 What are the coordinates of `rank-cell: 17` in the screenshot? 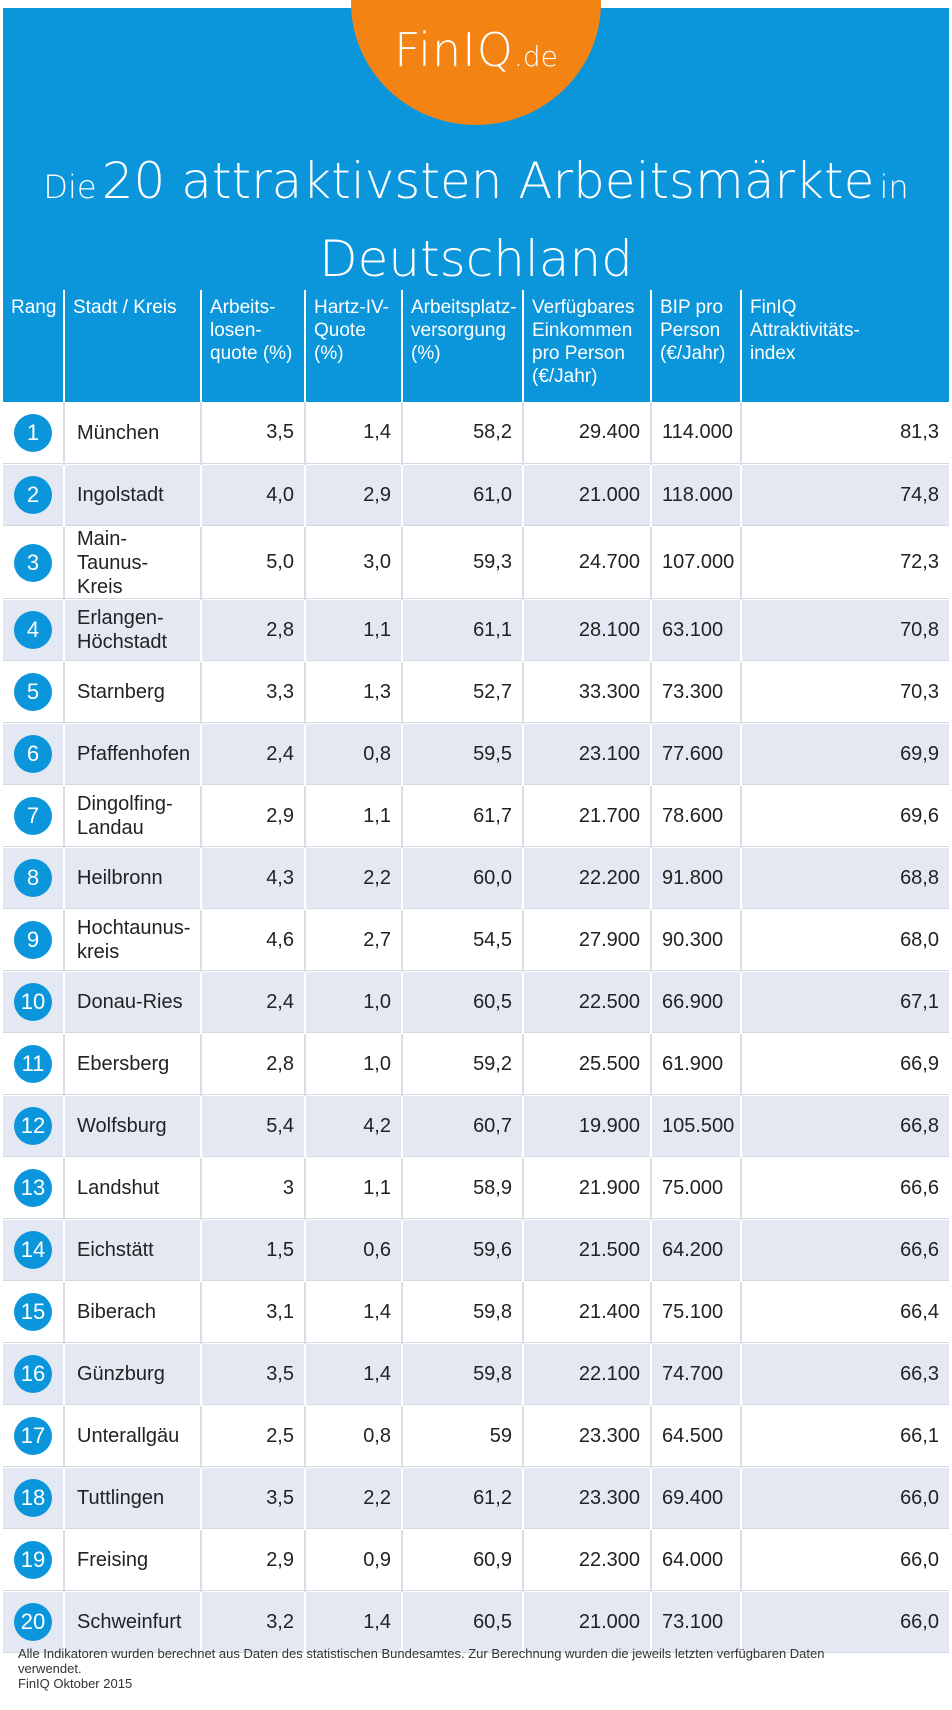 It's located at (34, 1436).